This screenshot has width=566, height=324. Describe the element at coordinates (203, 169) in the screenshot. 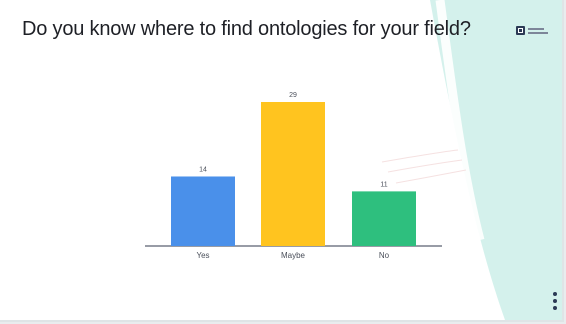

I see `bar-value-label: 14` at that location.